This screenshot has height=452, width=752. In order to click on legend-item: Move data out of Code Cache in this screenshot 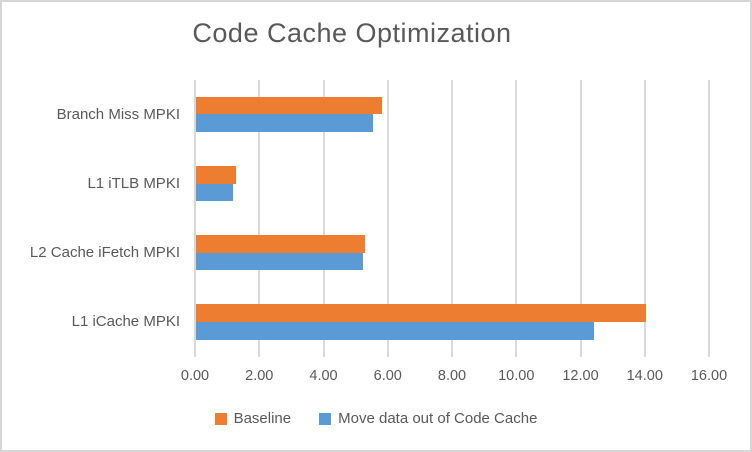, I will do `click(428, 418)`.